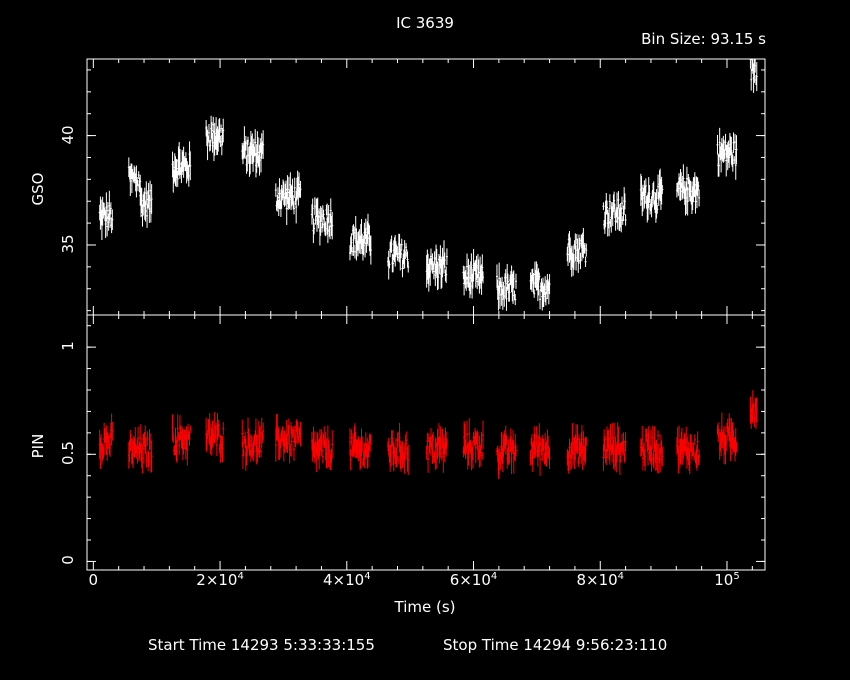 The height and width of the screenshot is (680, 850). I want to click on x-tick-label: 8×104, so click(600, 580).